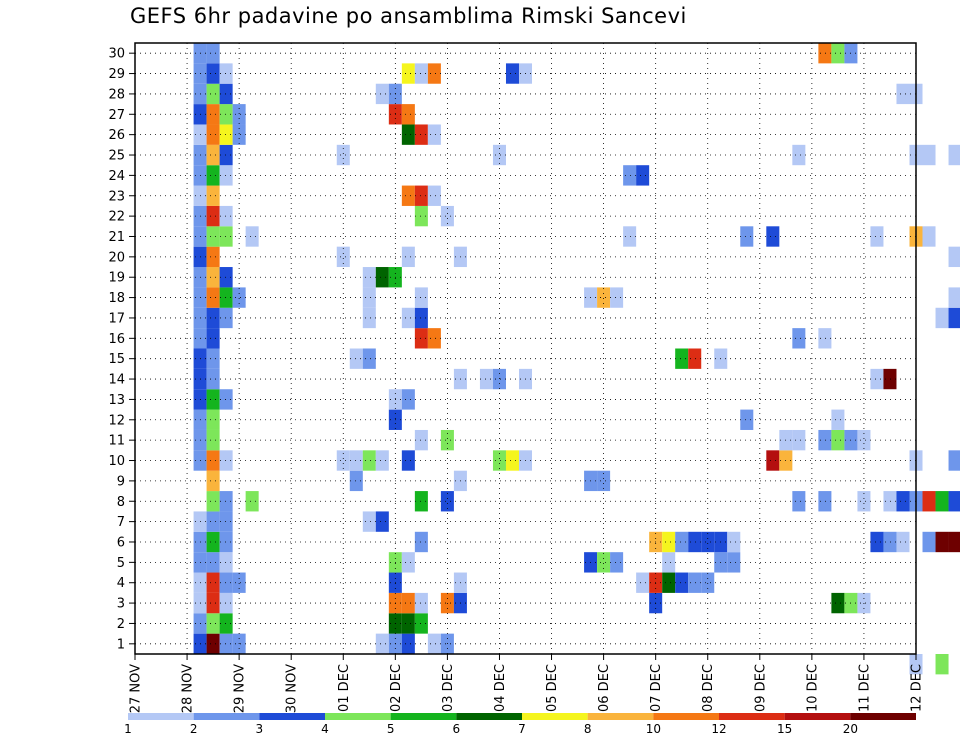  I want to click on y-tick-label: 24, so click(116, 176).